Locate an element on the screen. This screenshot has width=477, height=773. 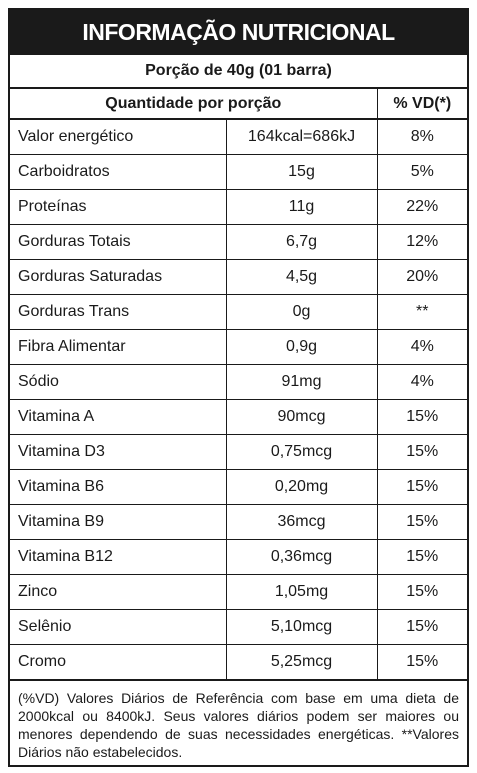
header-quantity: Quantidade por porção is located at coordinates (194, 104).